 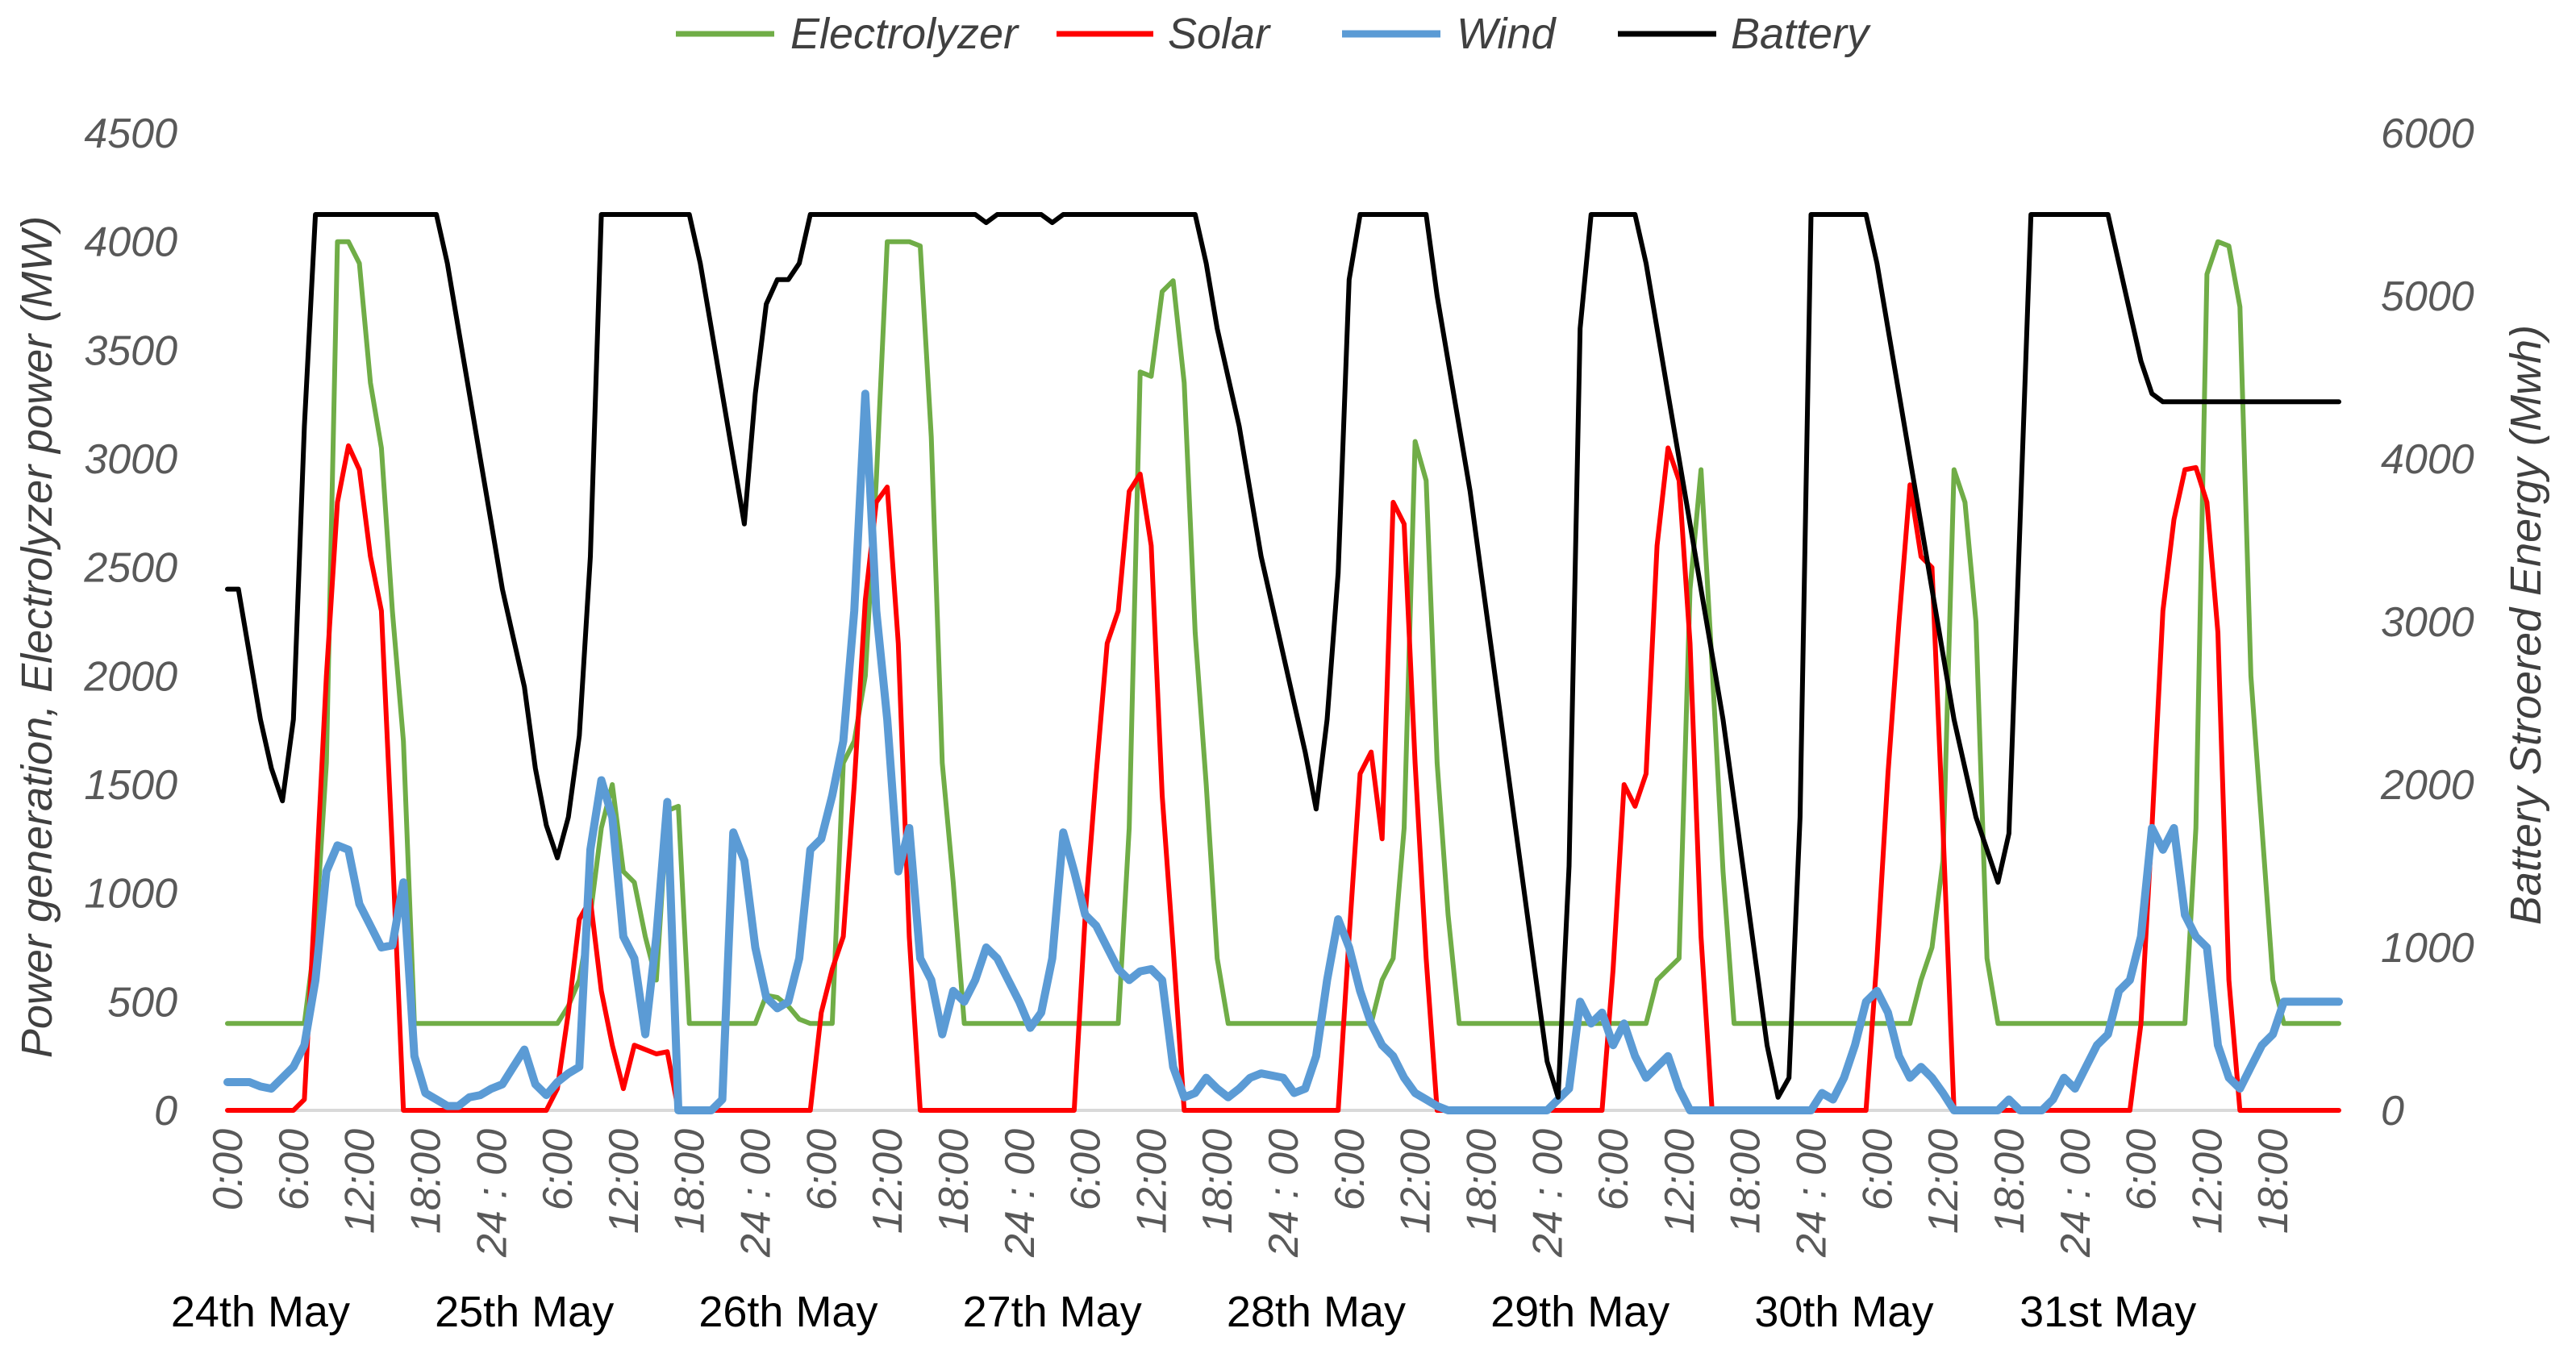 What do you see at coordinates (130, 350) in the screenshot?
I see `y-left-tick-label: 3500` at bounding box center [130, 350].